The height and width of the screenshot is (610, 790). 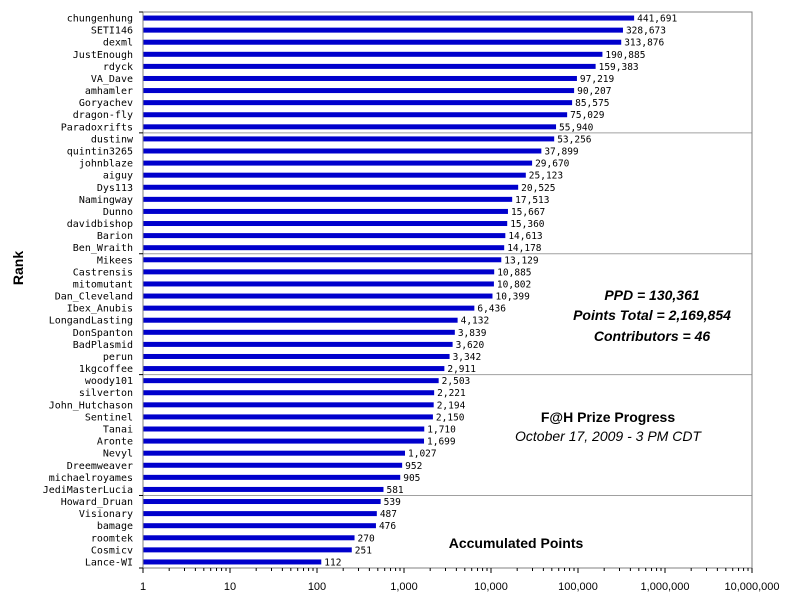 What do you see at coordinates (594, 91) in the screenshot?
I see `value-label: 90,207` at bounding box center [594, 91].